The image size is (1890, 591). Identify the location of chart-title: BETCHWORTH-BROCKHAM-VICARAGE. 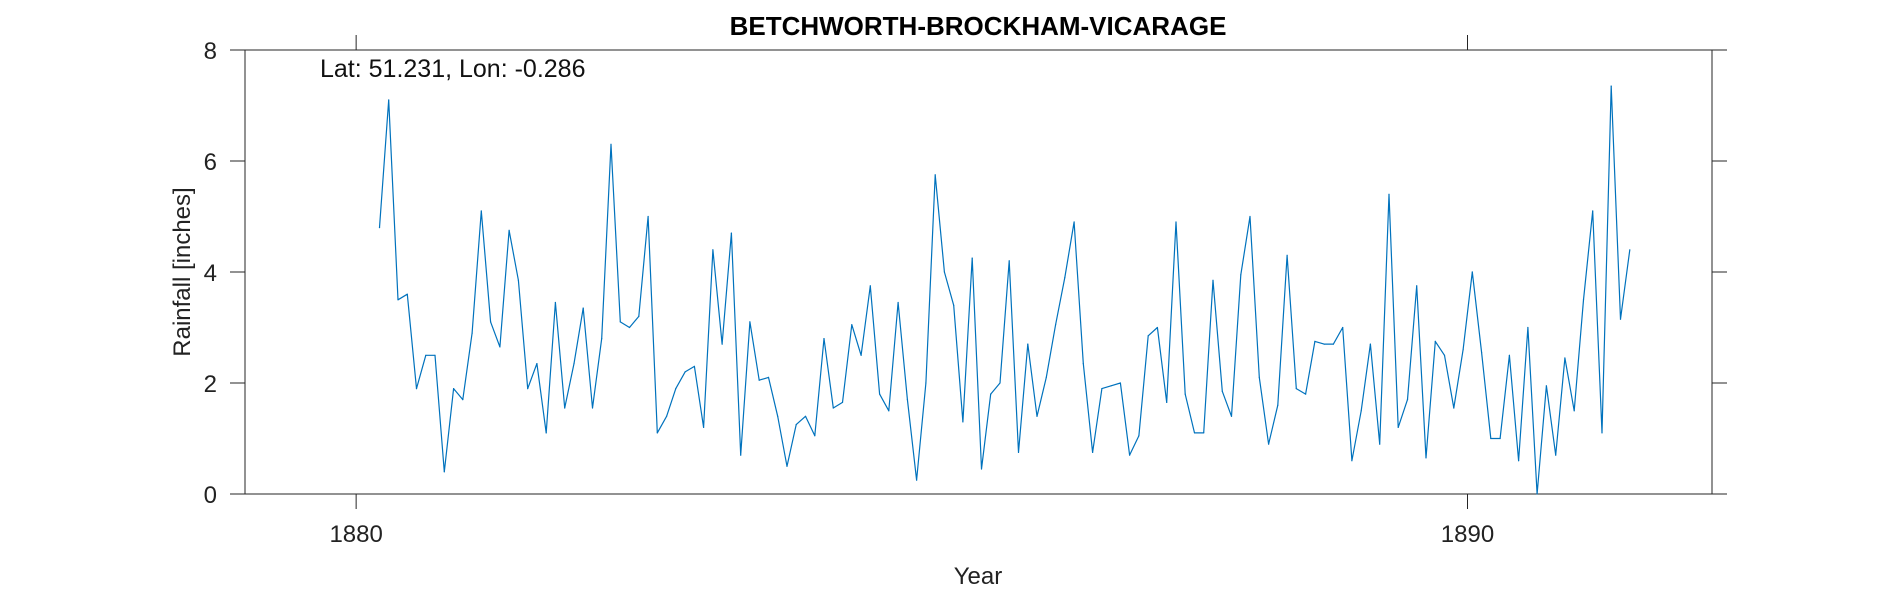
(978, 26).